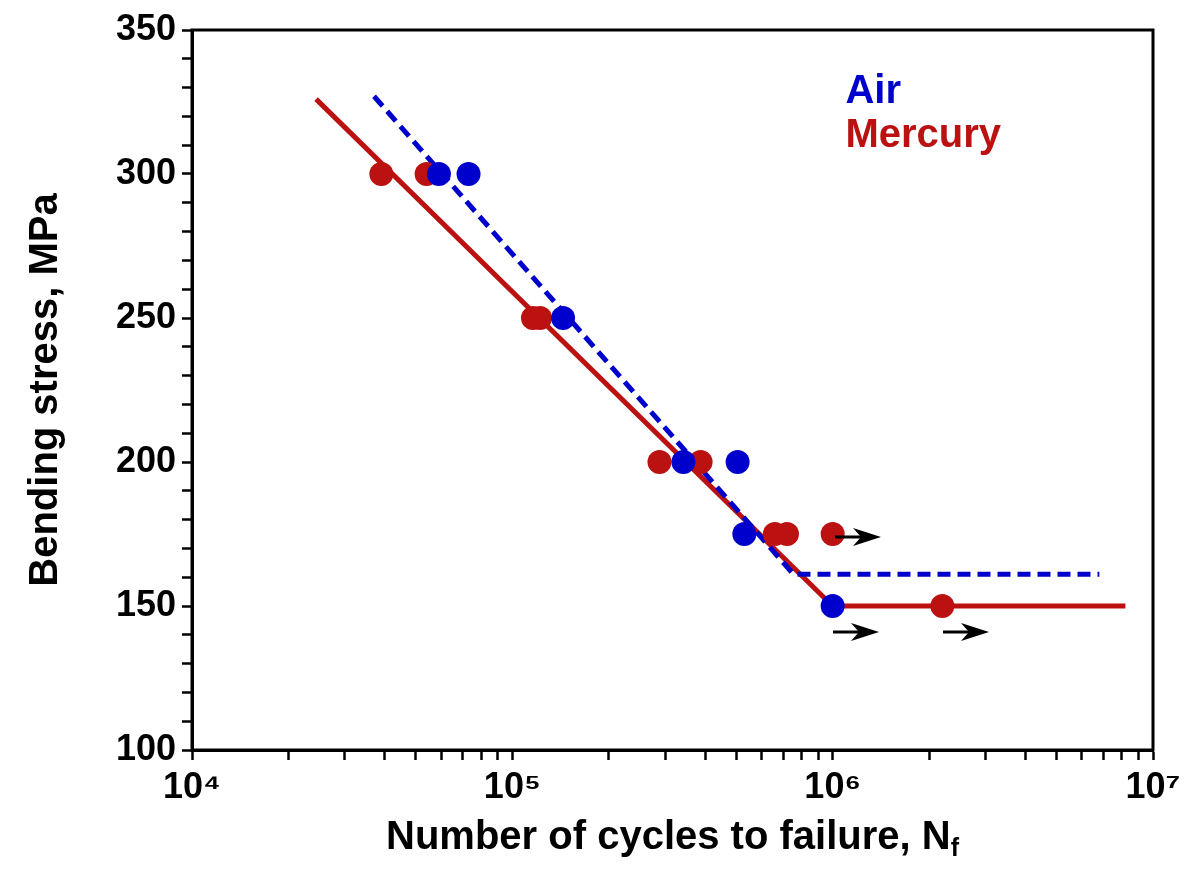 Image resolution: width=1197 pixels, height=885 pixels. What do you see at coordinates (923, 133) in the screenshot?
I see `text: Mercury` at bounding box center [923, 133].